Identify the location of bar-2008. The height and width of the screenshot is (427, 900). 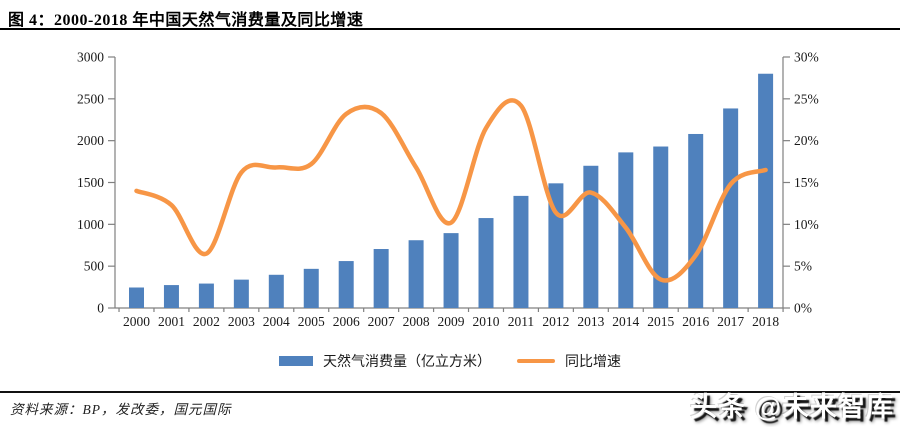
(416, 274).